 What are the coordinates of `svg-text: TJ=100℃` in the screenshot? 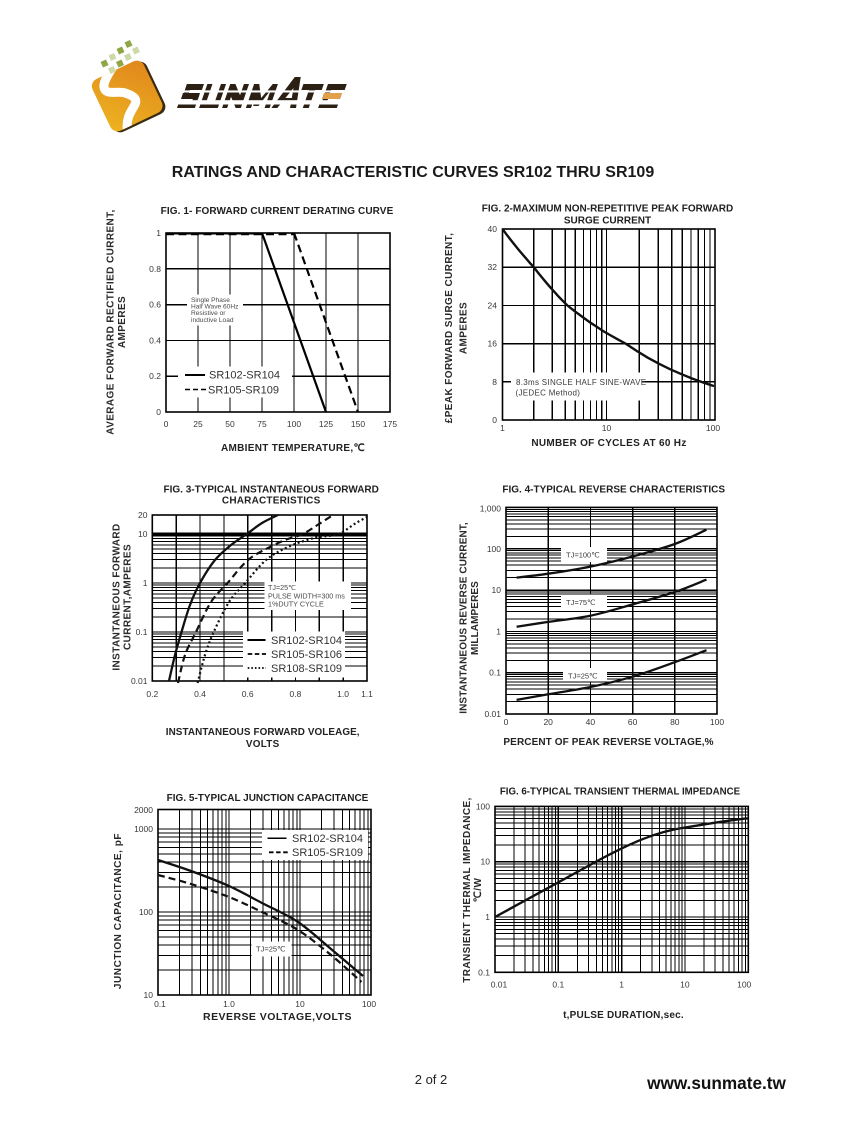 It's located at (583, 555).